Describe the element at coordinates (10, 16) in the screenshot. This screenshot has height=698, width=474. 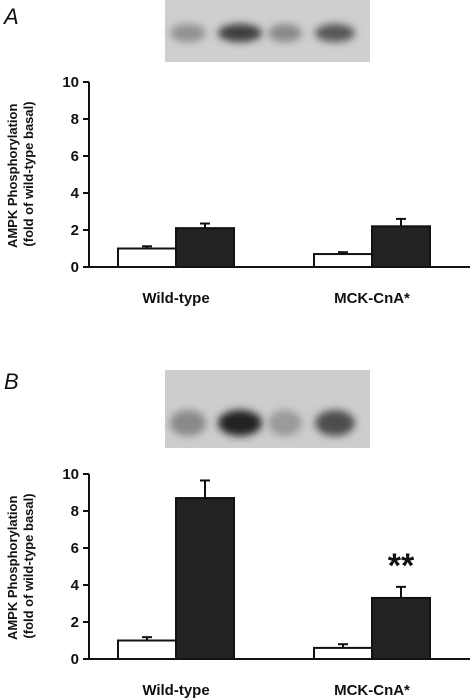
I see `panel-label: A` at that location.